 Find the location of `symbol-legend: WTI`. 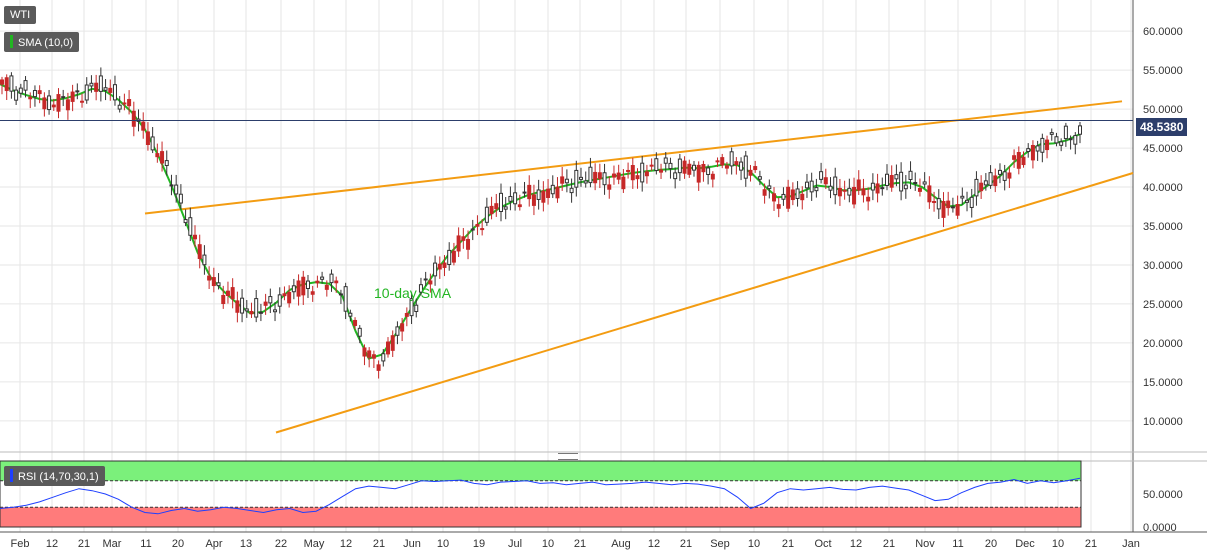

symbol-legend: WTI is located at coordinates (20, 15).